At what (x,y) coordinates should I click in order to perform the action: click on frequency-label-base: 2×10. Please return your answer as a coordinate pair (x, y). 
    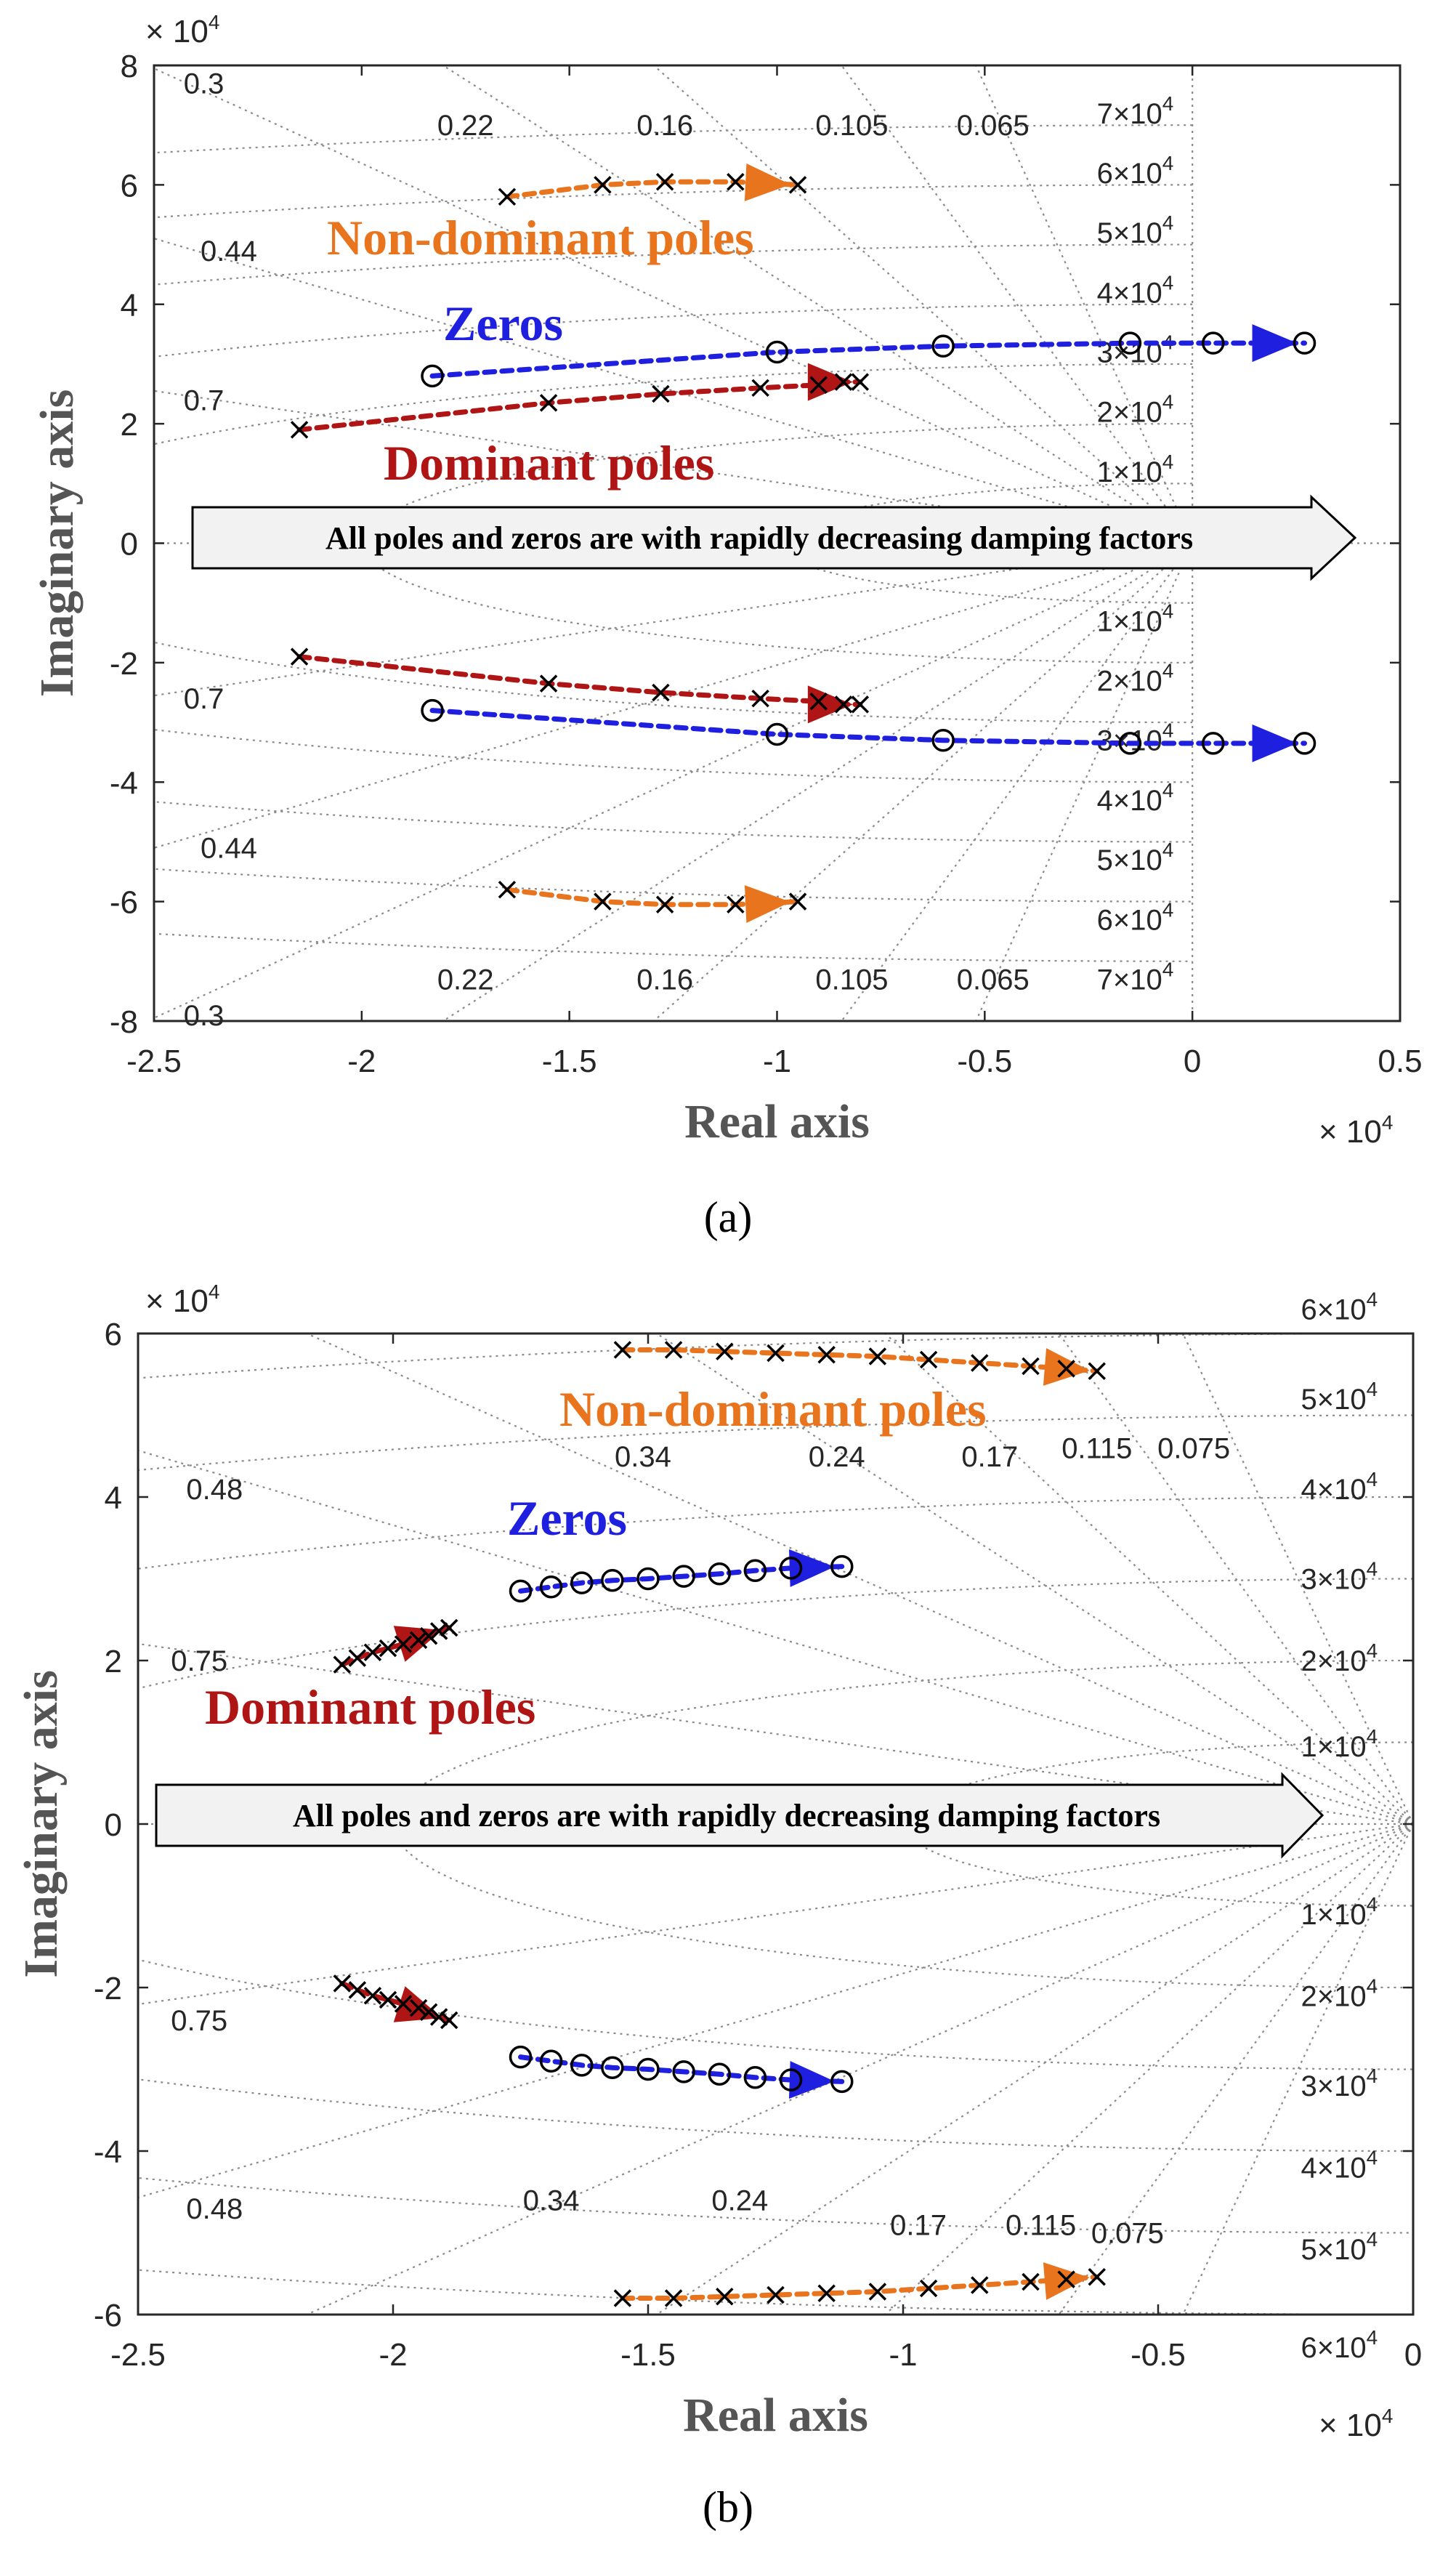
    Looking at the image, I should click on (1334, 1661).